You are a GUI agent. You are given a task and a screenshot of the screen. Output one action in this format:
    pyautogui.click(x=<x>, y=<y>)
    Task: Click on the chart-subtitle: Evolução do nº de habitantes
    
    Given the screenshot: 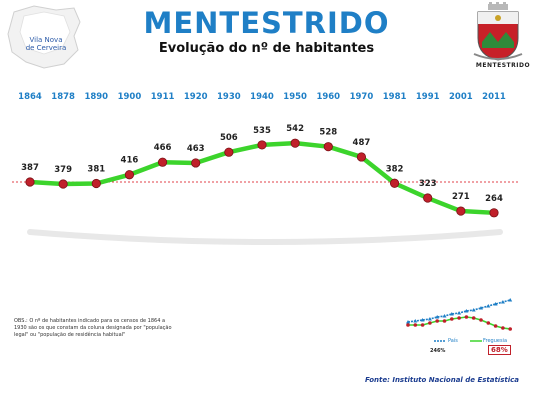 What is the action you would take?
    pyautogui.click(x=266, y=48)
    